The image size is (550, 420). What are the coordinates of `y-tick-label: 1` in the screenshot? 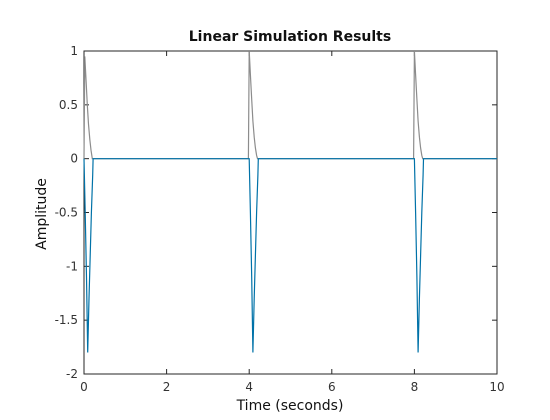 It's located at (74, 51).